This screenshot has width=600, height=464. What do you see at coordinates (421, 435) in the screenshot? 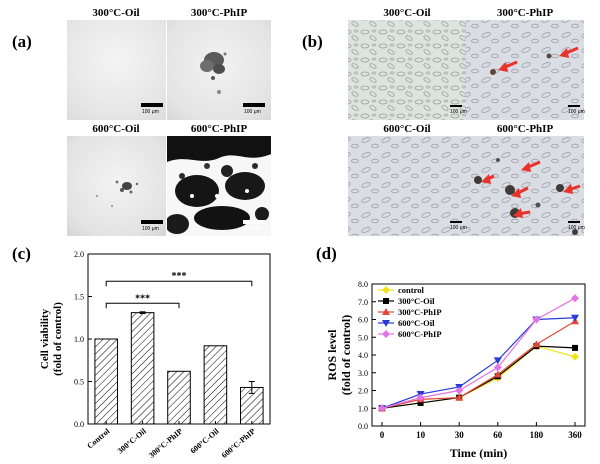
I see `x-tick-label: 10` at bounding box center [421, 435].